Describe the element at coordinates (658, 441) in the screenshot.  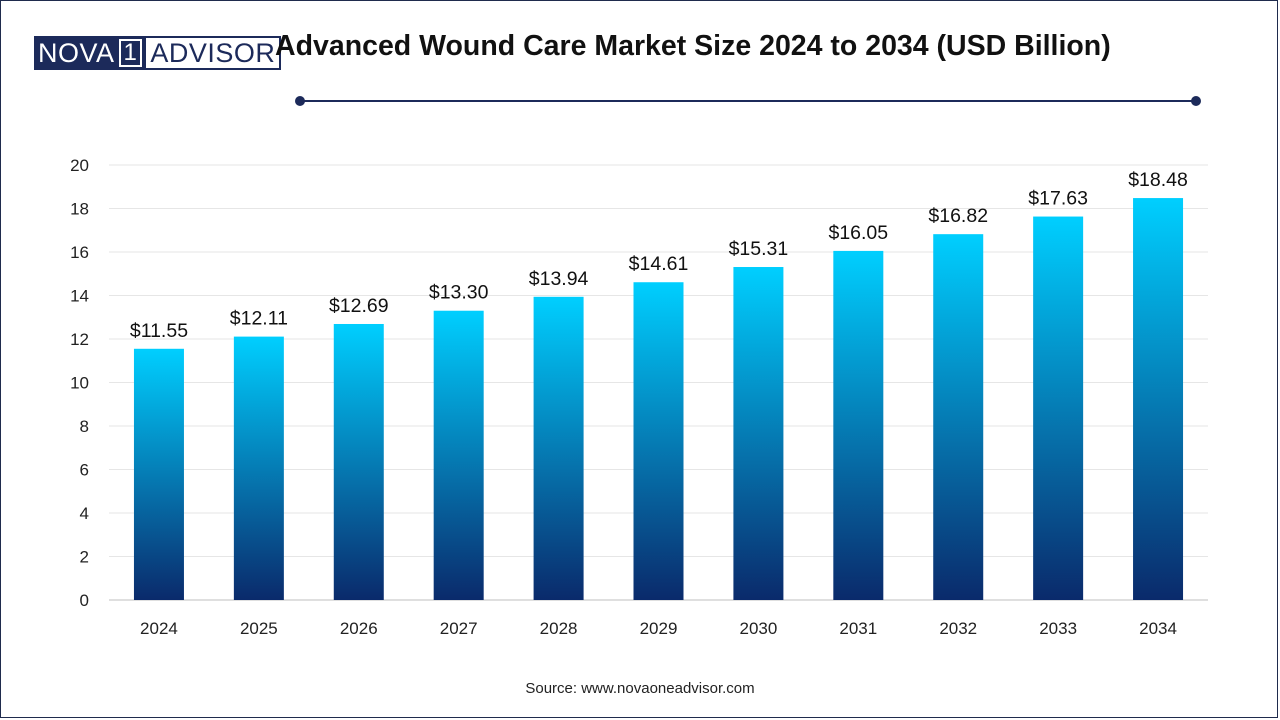
I see `bar-2029` at that location.